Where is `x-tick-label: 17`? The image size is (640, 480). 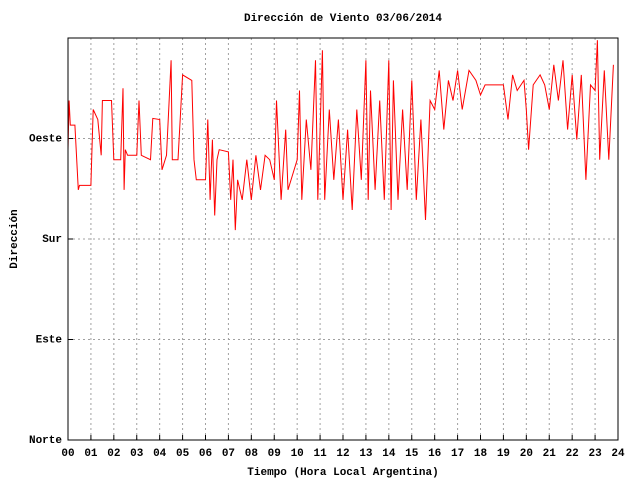
x-tick-label: 17 is located at coordinates (457, 454).